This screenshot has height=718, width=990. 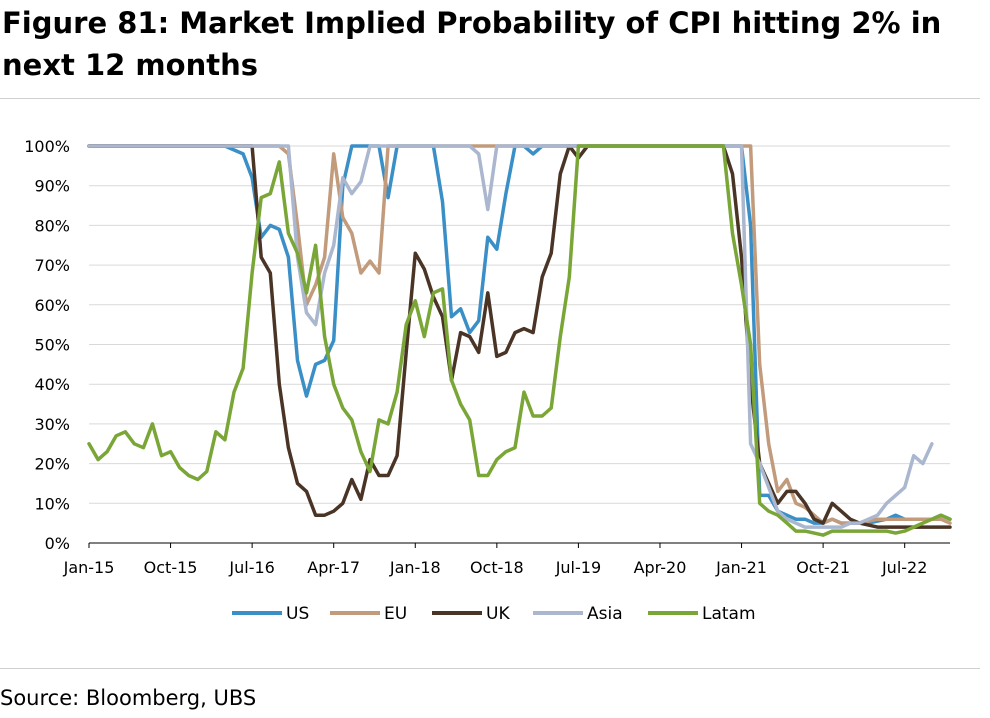 What do you see at coordinates (823, 567) in the screenshot?
I see `x-tick-label: Oct-21` at bounding box center [823, 567].